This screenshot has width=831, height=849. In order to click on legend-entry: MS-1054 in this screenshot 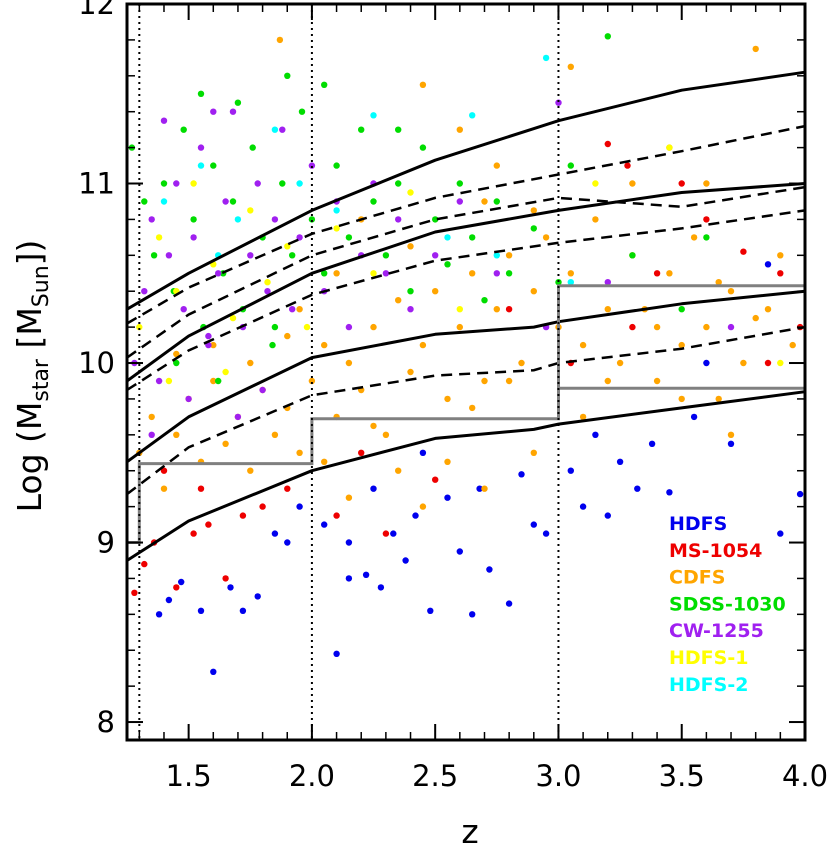, I will do `click(715, 551)`.